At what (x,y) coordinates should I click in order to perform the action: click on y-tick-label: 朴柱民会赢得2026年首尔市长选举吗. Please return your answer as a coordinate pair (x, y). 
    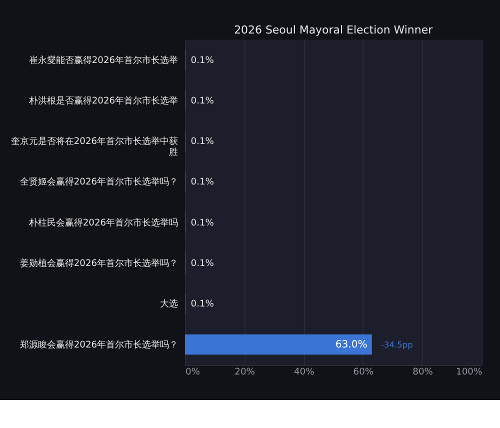
    Looking at the image, I should click on (103, 222).